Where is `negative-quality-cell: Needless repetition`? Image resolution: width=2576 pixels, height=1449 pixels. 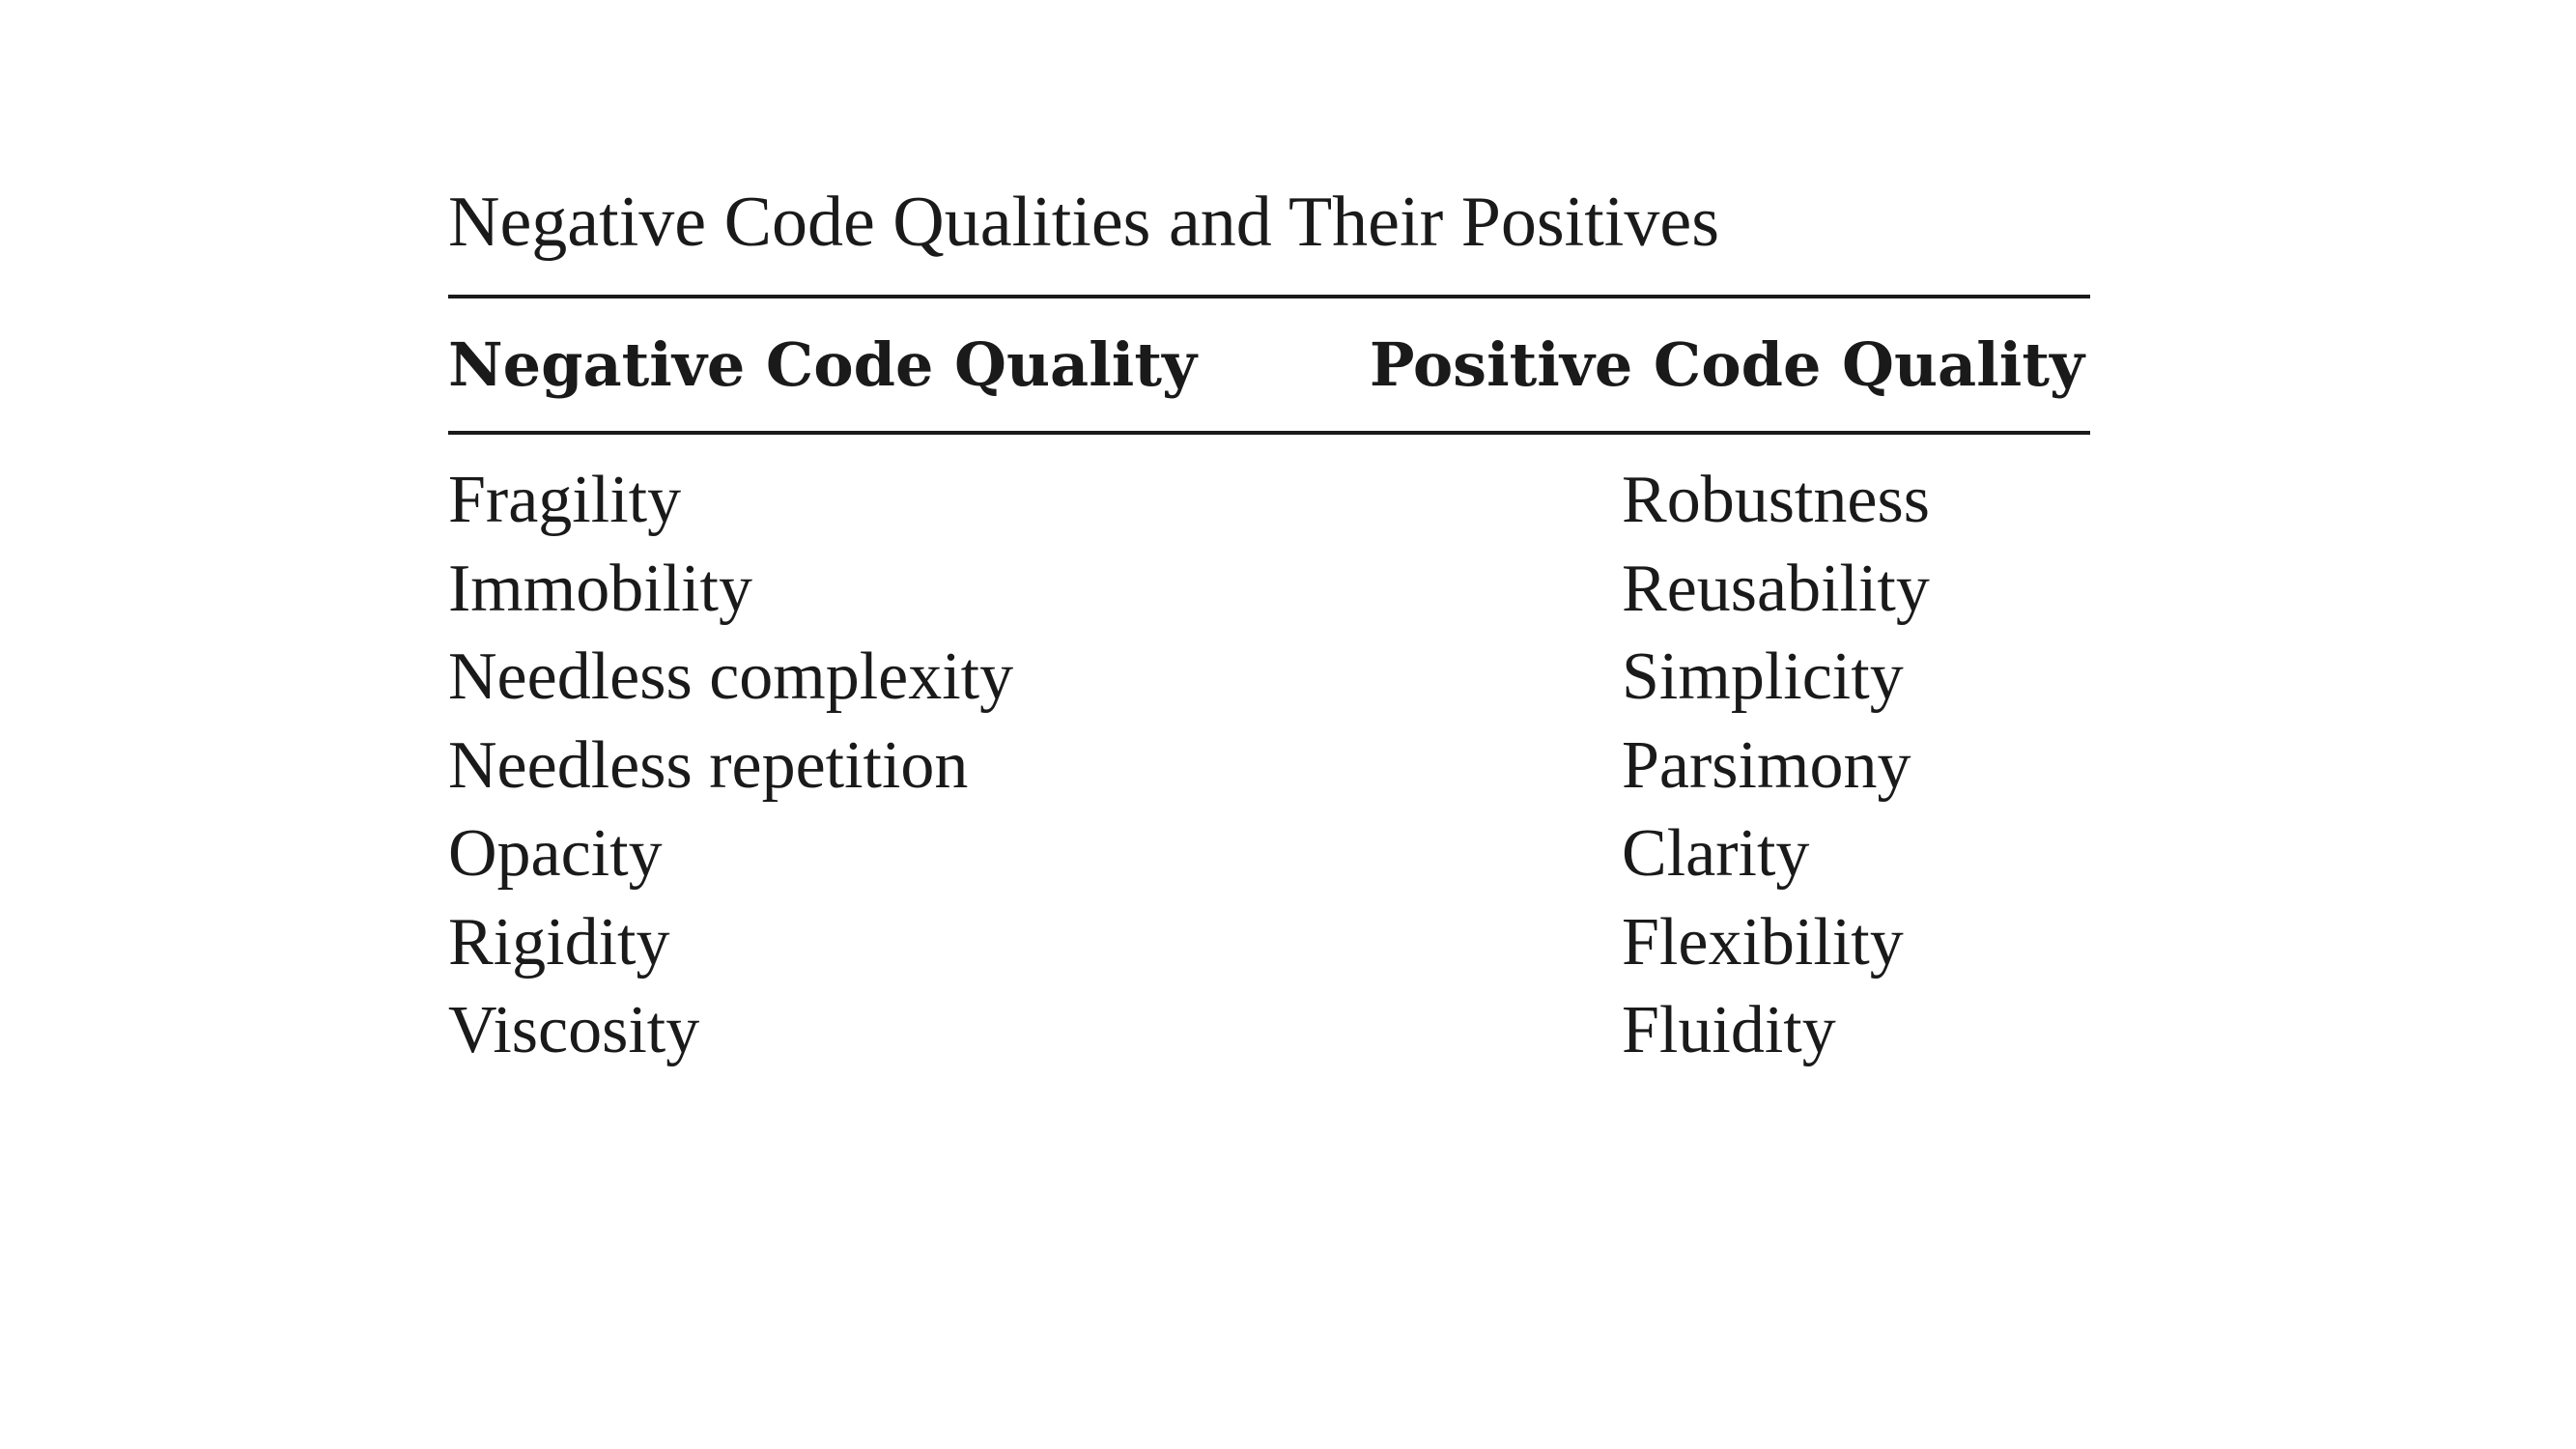 negative-quality-cell: Needless repetition is located at coordinates (708, 765).